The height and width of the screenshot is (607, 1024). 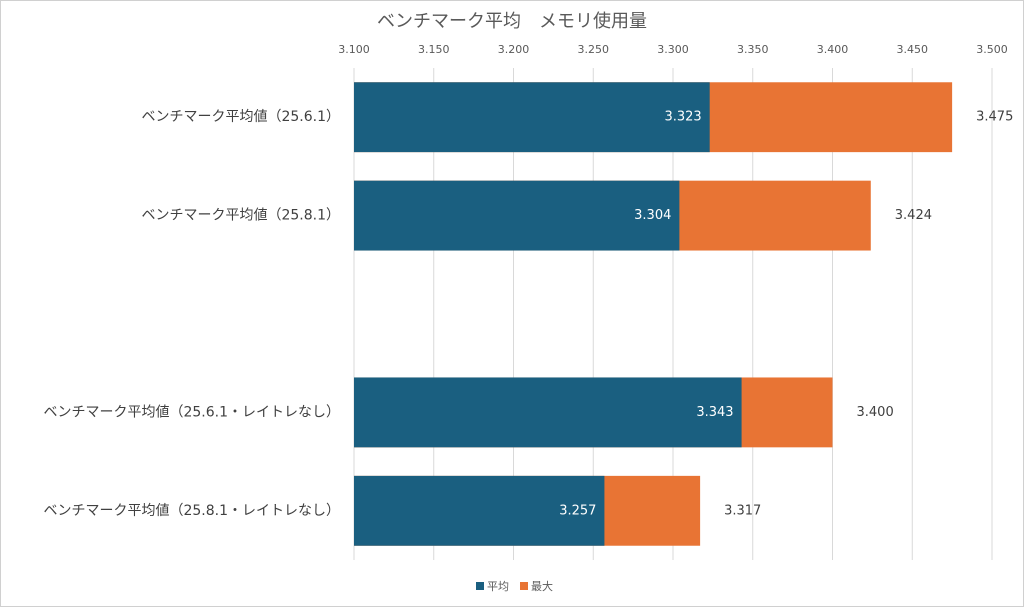 I want to click on legend-label: 最大, so click(x=542, y=586).